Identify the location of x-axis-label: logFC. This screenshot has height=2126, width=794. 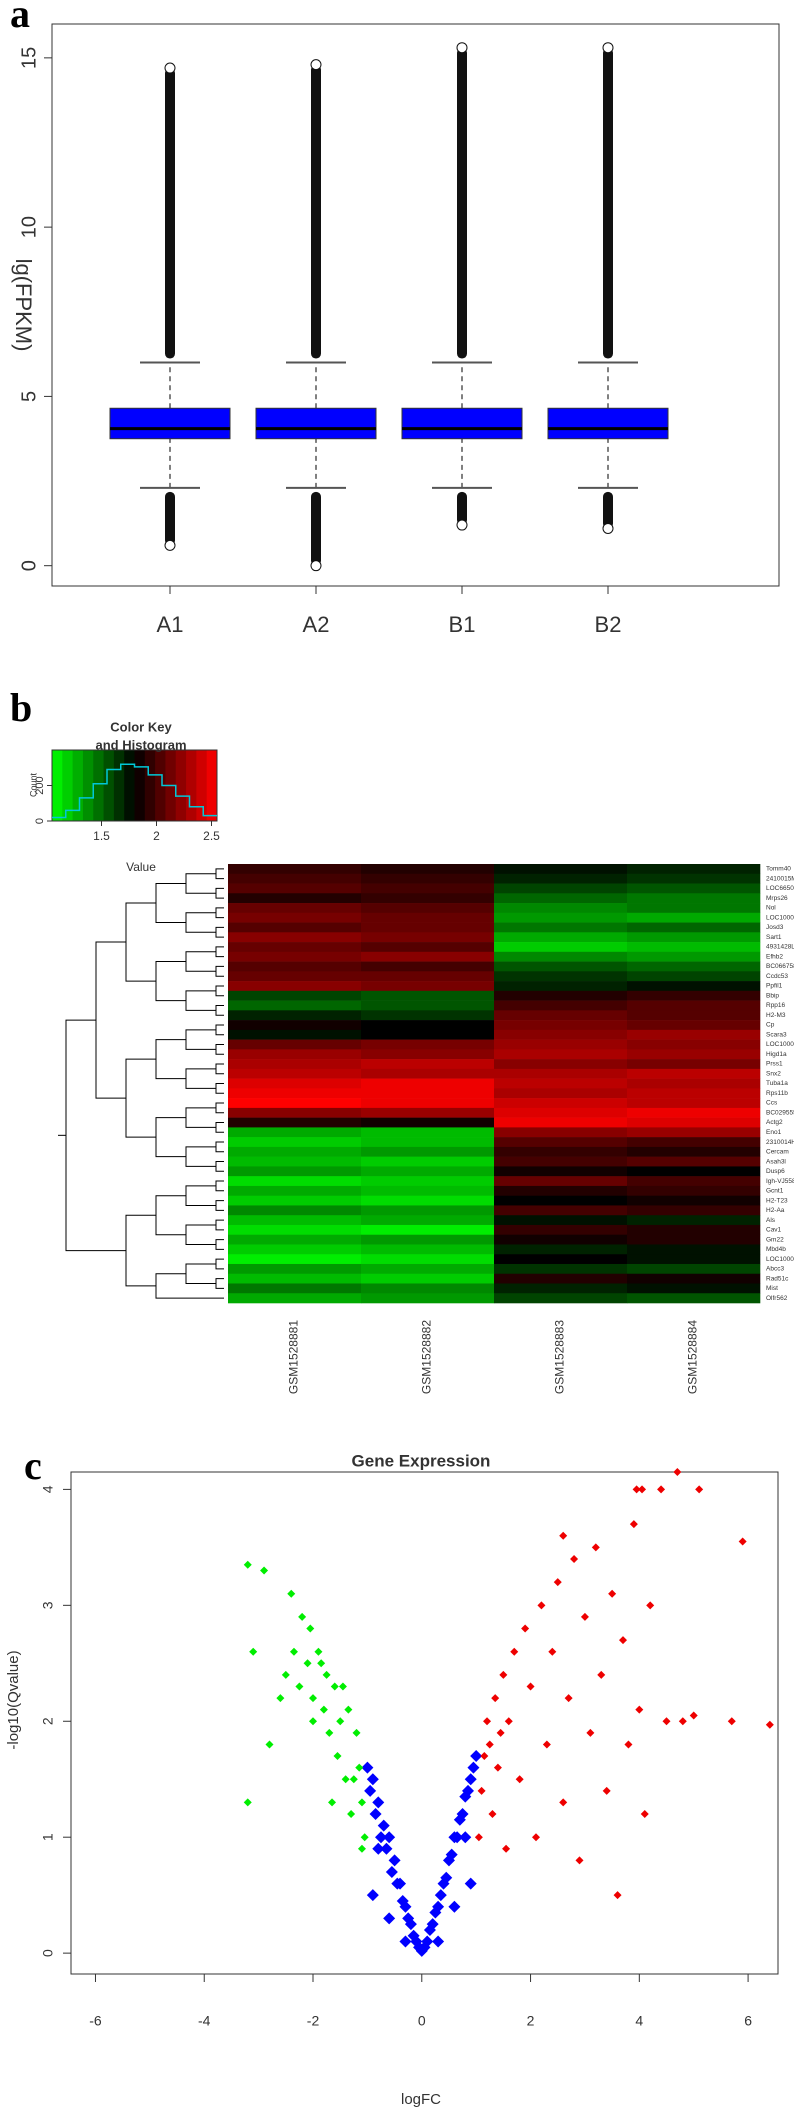
(421, 2099).